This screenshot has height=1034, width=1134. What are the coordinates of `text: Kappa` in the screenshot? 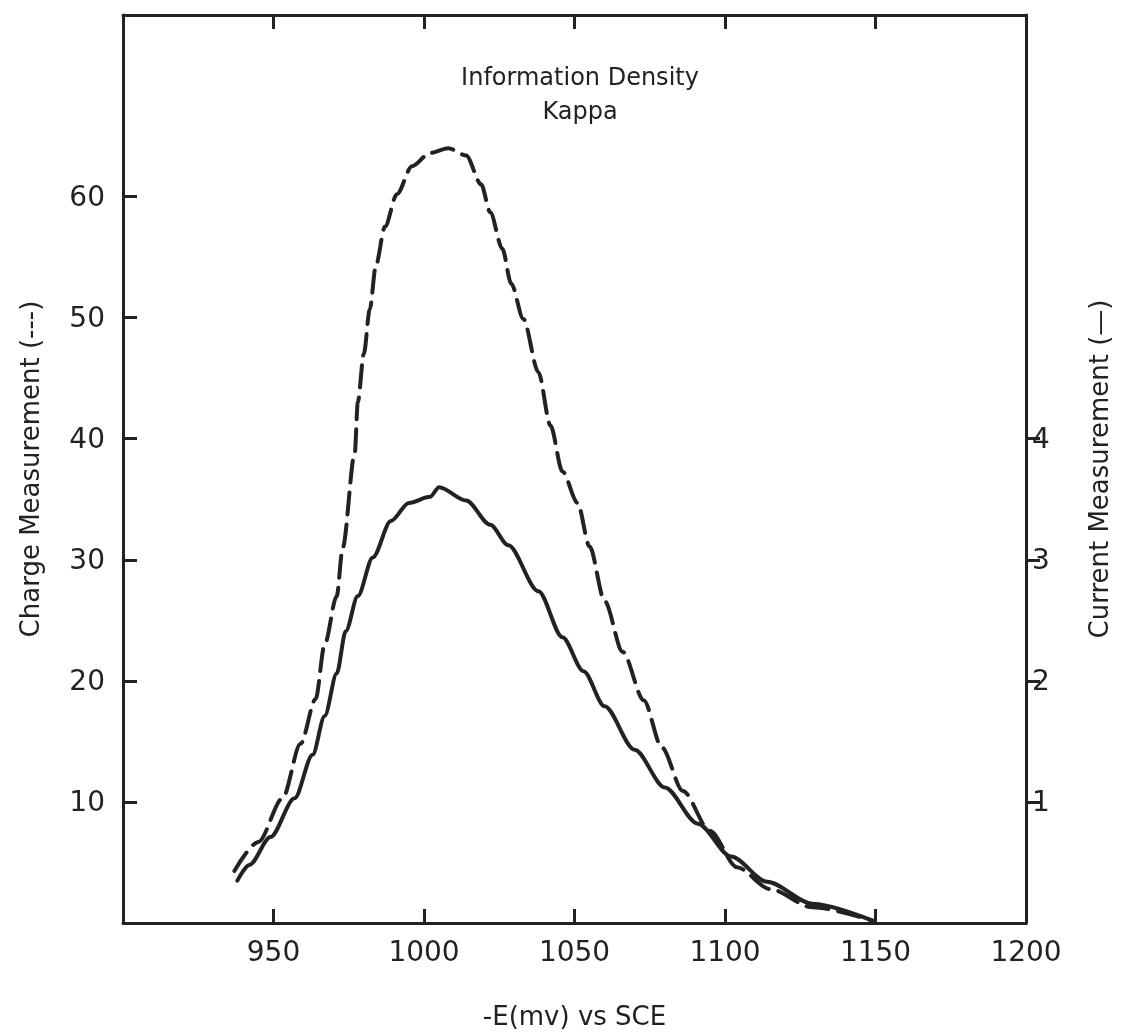 It's located at (580, 111).